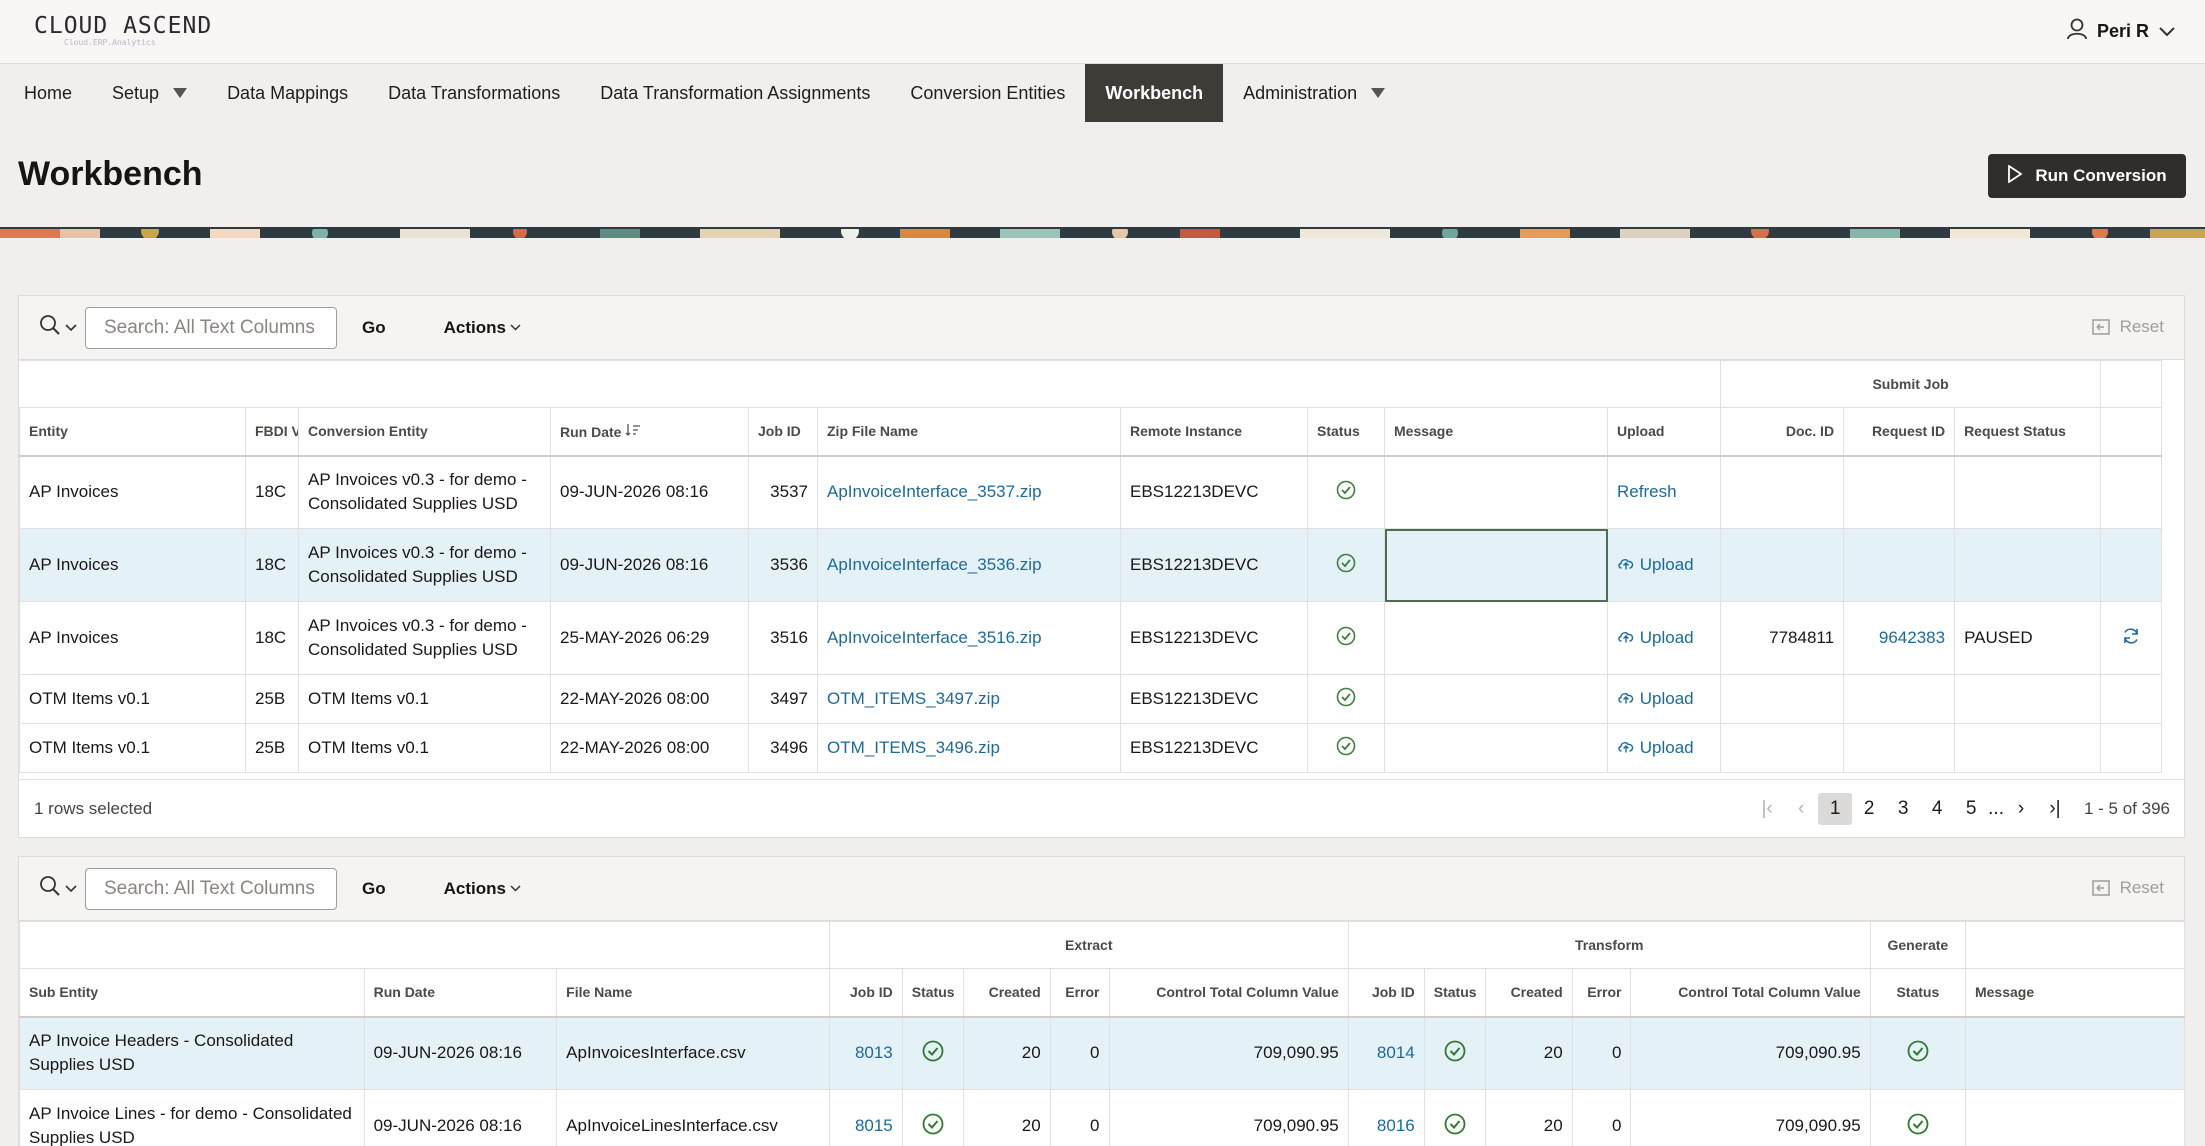 The height and width of the screenshot is (1146, 2205). Describe the element at coordinates (783, 699) in the screenshot. I see `cell-job-id: 3497` at that location.